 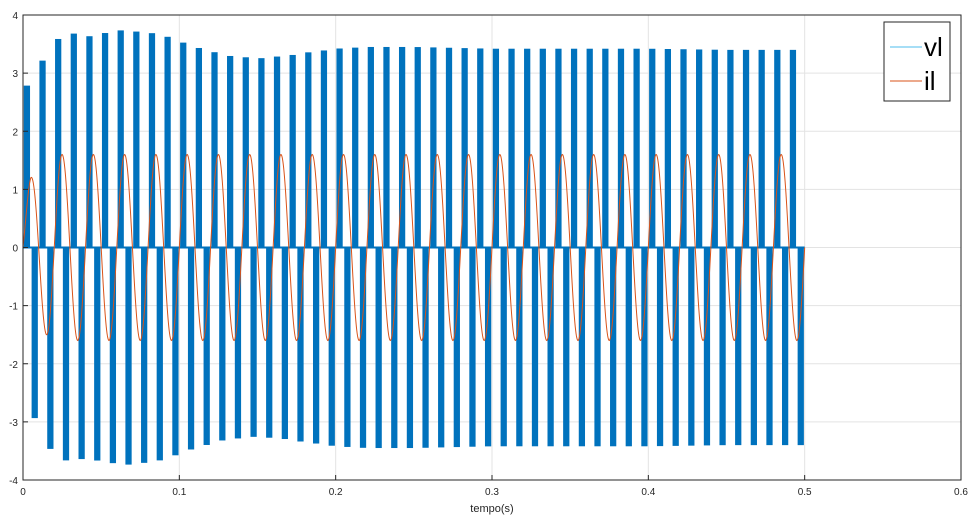 I want to click on y-tick-label: 3, so click(x=15, y=74).